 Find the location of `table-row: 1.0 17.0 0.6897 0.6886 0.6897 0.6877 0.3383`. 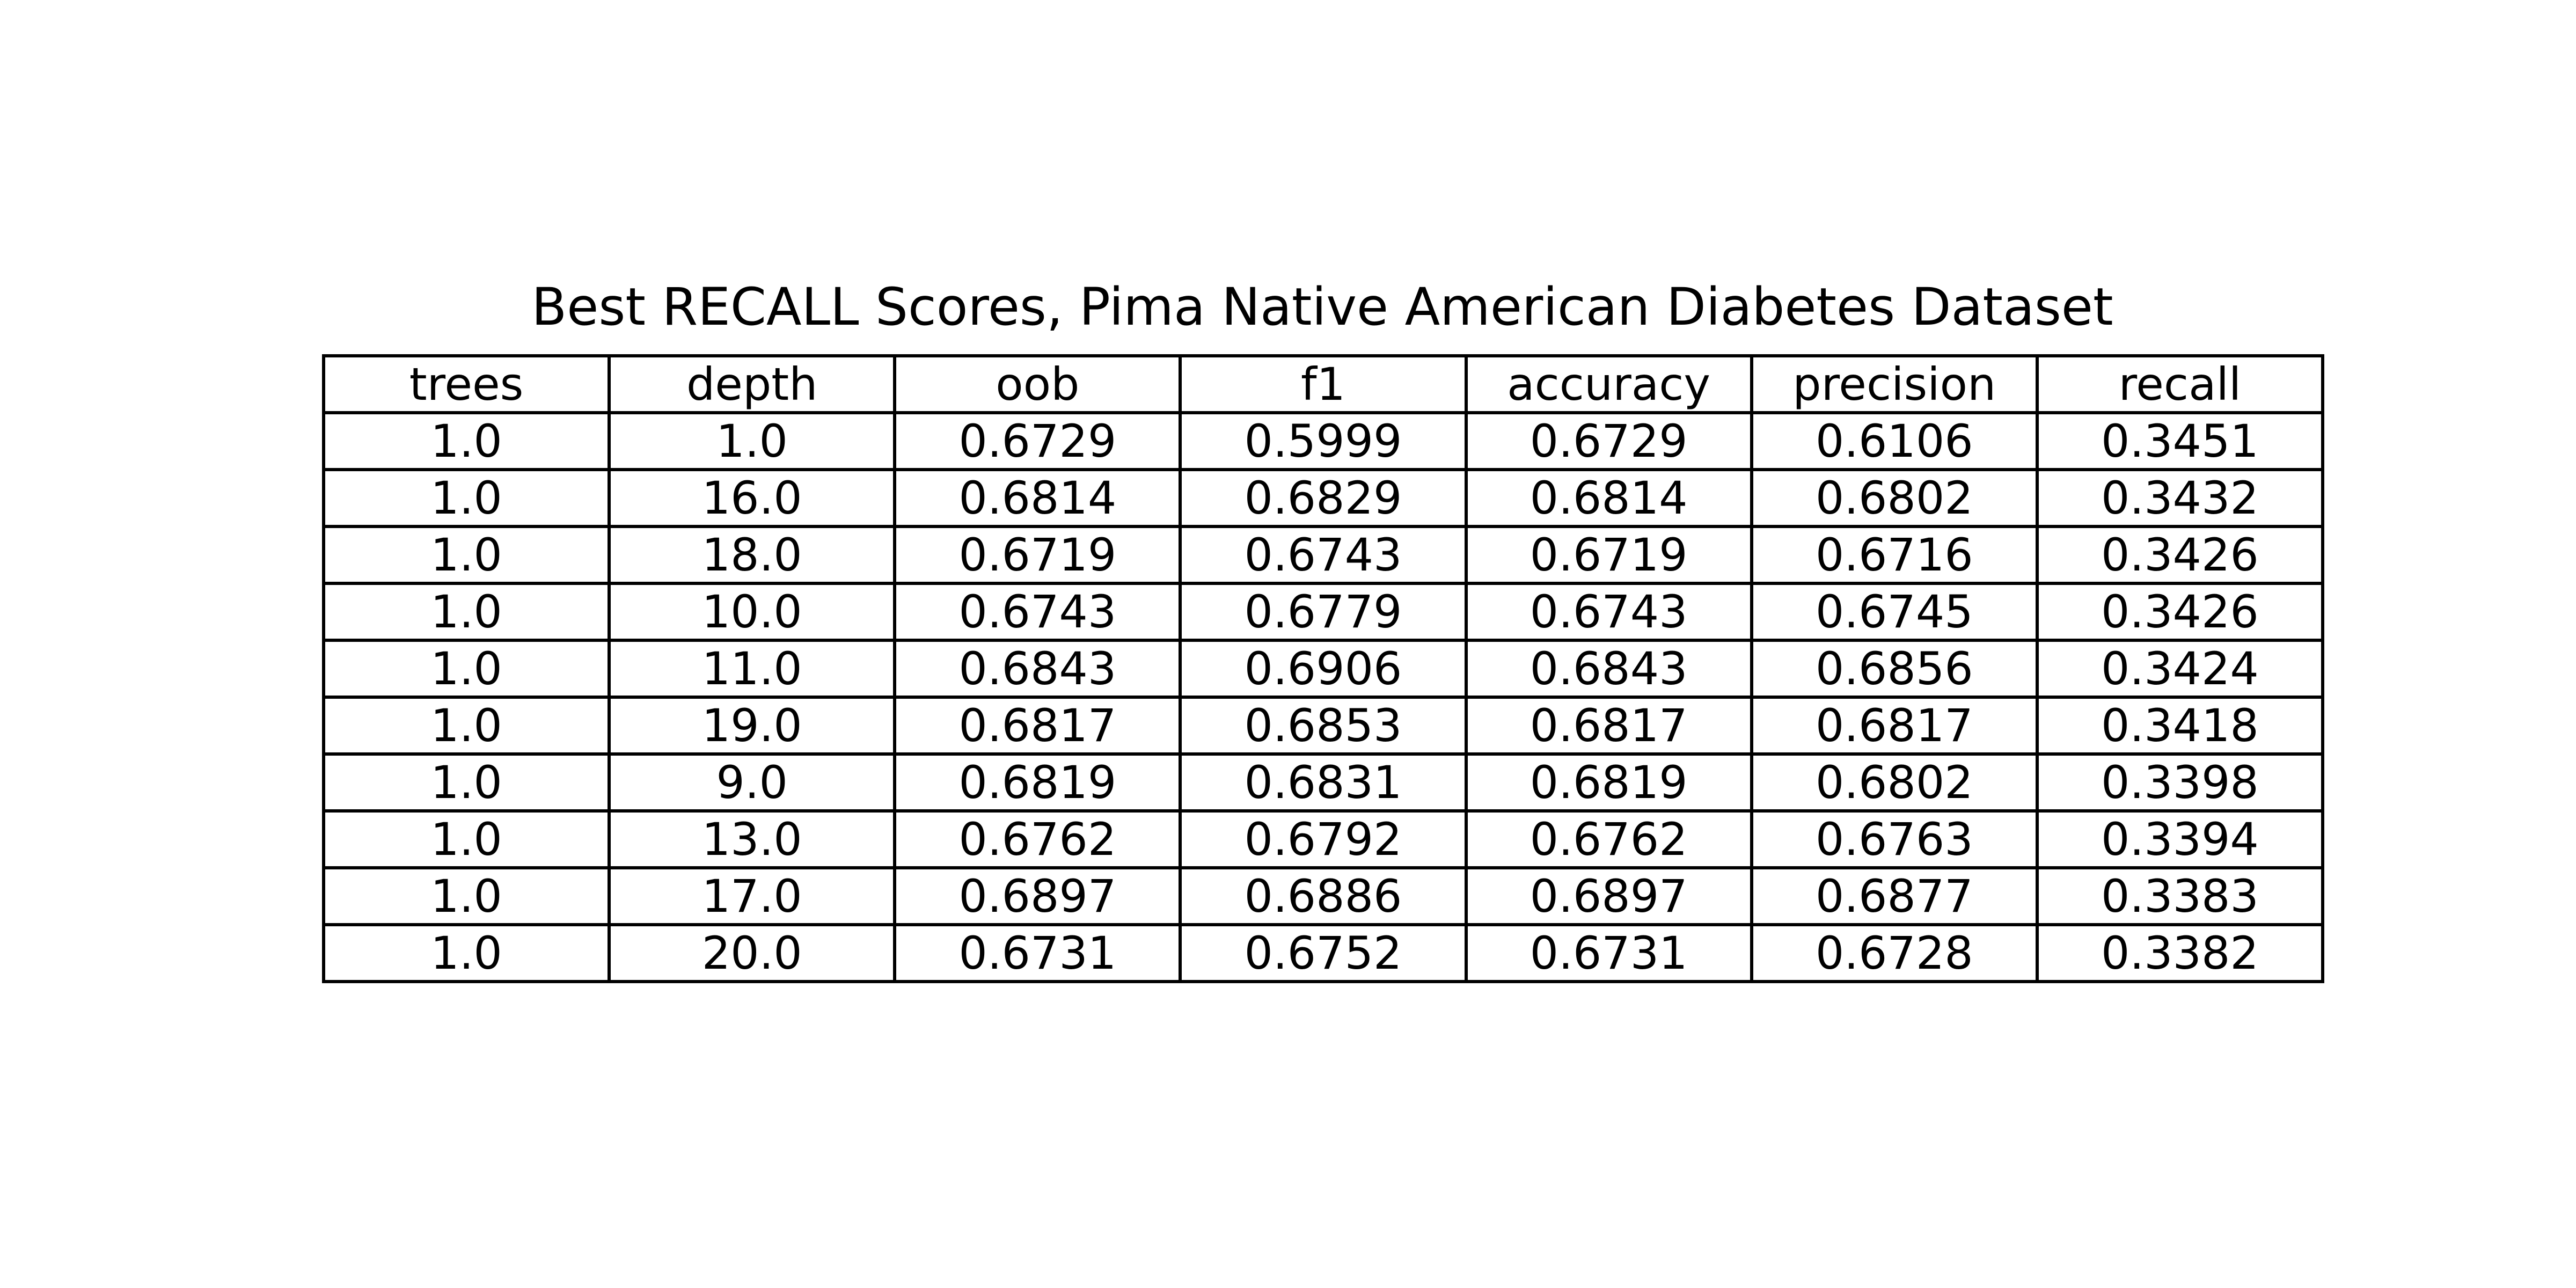

table-row: 1.0 17.0 0.6897 0.6886 0.6897 0.6877 0.3383 is located at coordinates (1323, 896).